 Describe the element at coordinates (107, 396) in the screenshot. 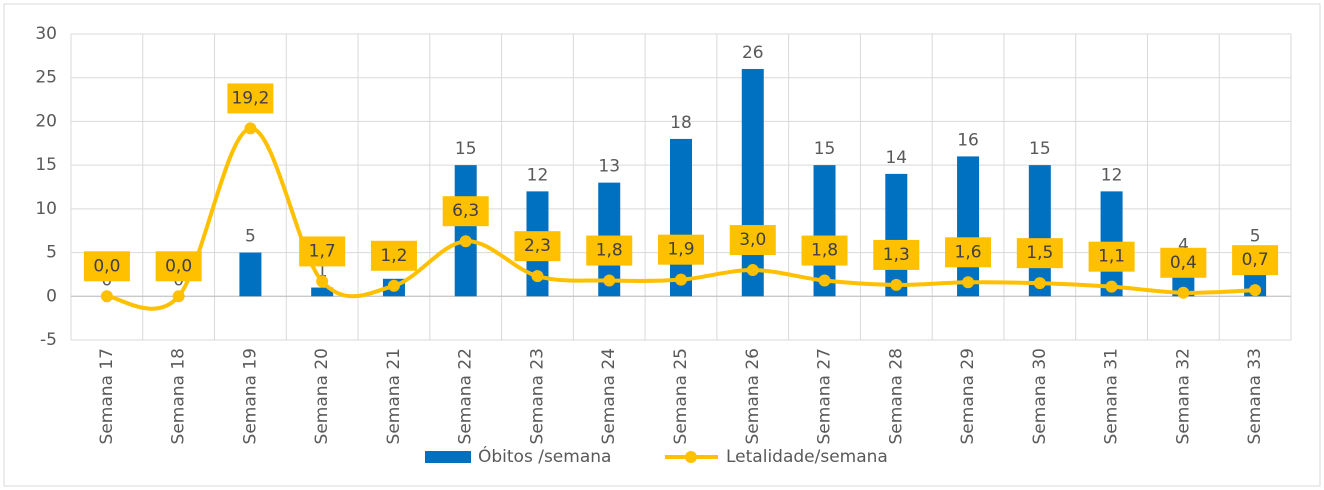

I see `x-tick-label: Semana 17` at that location.